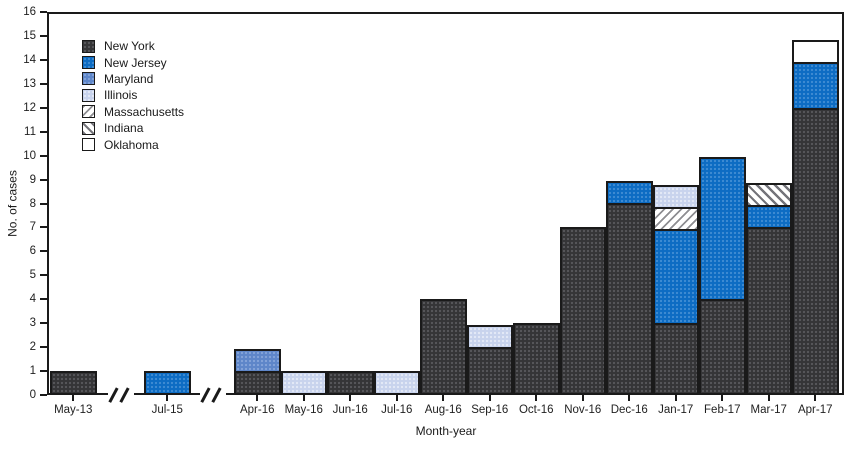  I want to click on legend-item-maryland: Maryland, so click(133, 79).